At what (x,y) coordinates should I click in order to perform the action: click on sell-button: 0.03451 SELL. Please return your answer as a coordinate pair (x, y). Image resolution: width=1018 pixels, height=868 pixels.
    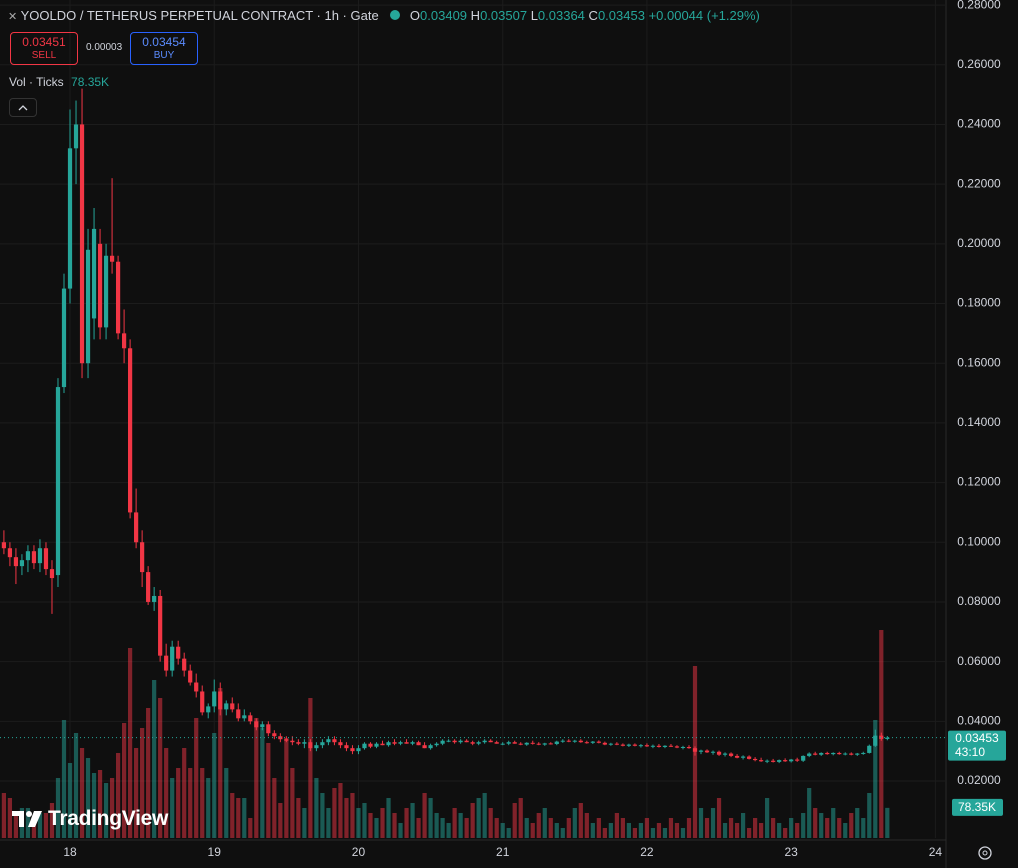
    Looking at the image, I should click on (44, 48).